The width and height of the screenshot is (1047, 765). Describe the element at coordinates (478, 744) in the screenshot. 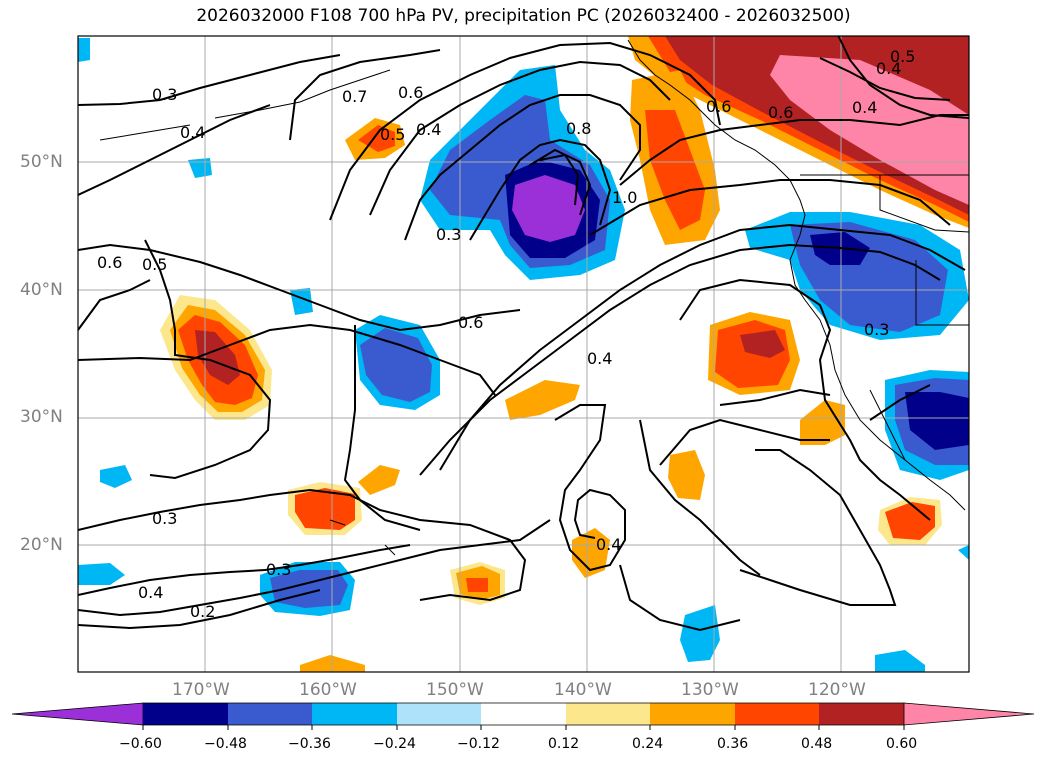

I see `colorbar-tick-label: −0.12` at that location.